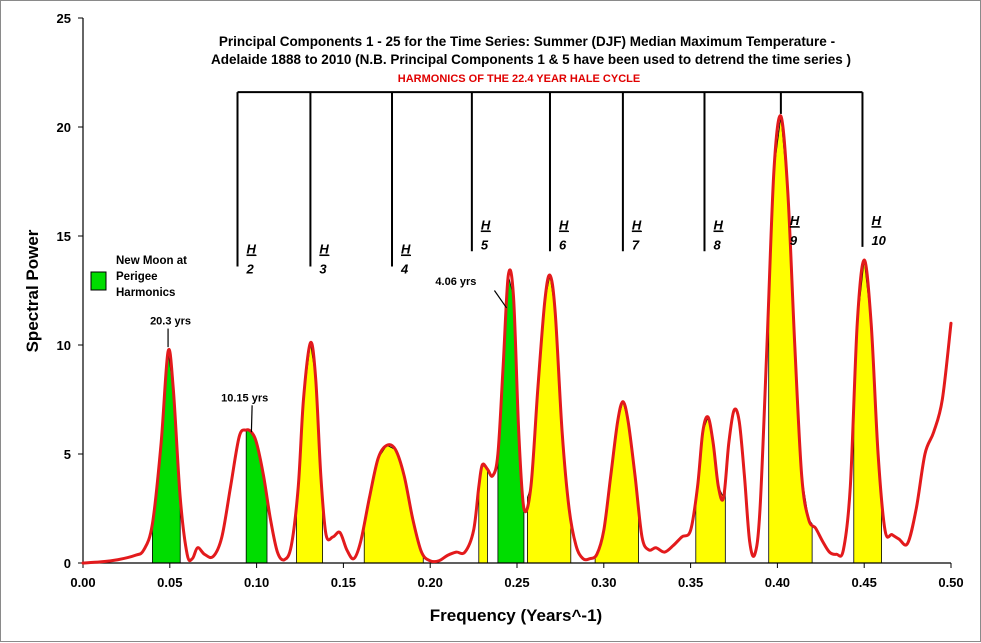  What do you see at coordinates (64, 18) in the screenshot?
I see `y-tick-label: 25` at bounding box center [64, 18].